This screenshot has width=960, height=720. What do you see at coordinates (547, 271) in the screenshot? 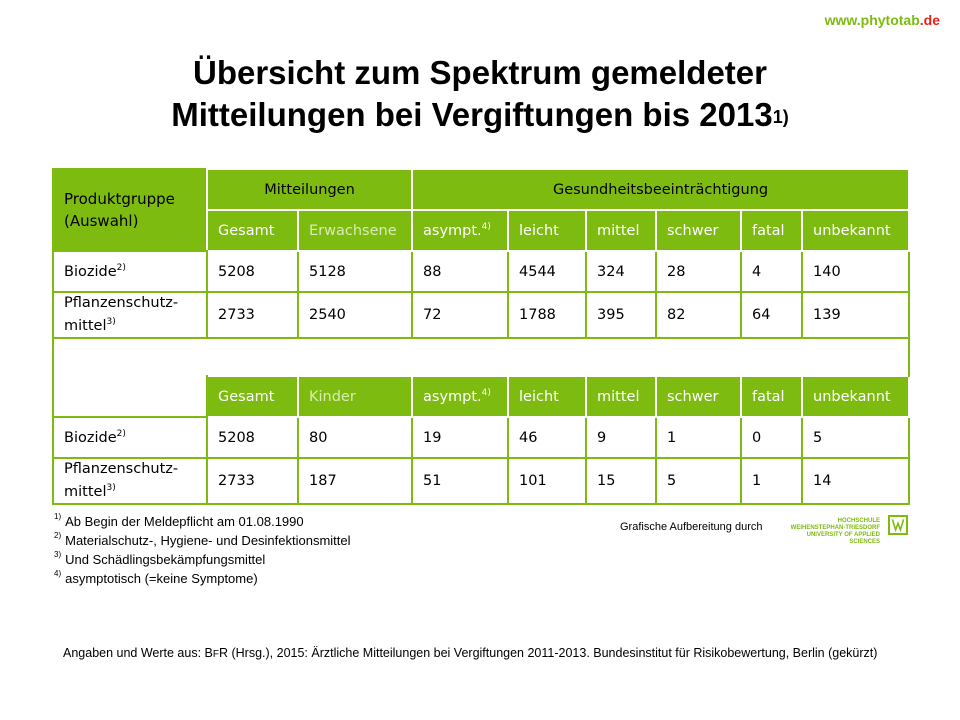
I see `table-cell: 4544` at bounding box center [547, 271].